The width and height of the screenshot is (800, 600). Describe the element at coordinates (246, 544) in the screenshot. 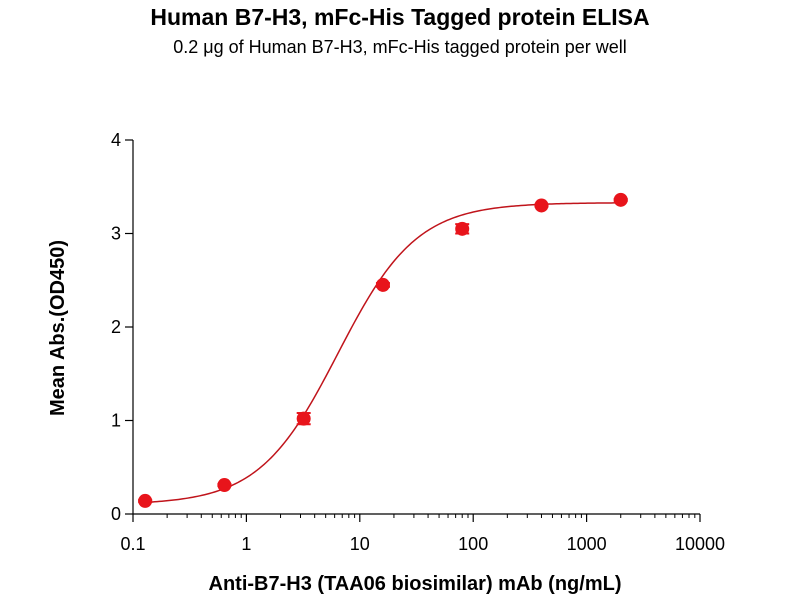

I see `x-tick-label: 1` at that location.